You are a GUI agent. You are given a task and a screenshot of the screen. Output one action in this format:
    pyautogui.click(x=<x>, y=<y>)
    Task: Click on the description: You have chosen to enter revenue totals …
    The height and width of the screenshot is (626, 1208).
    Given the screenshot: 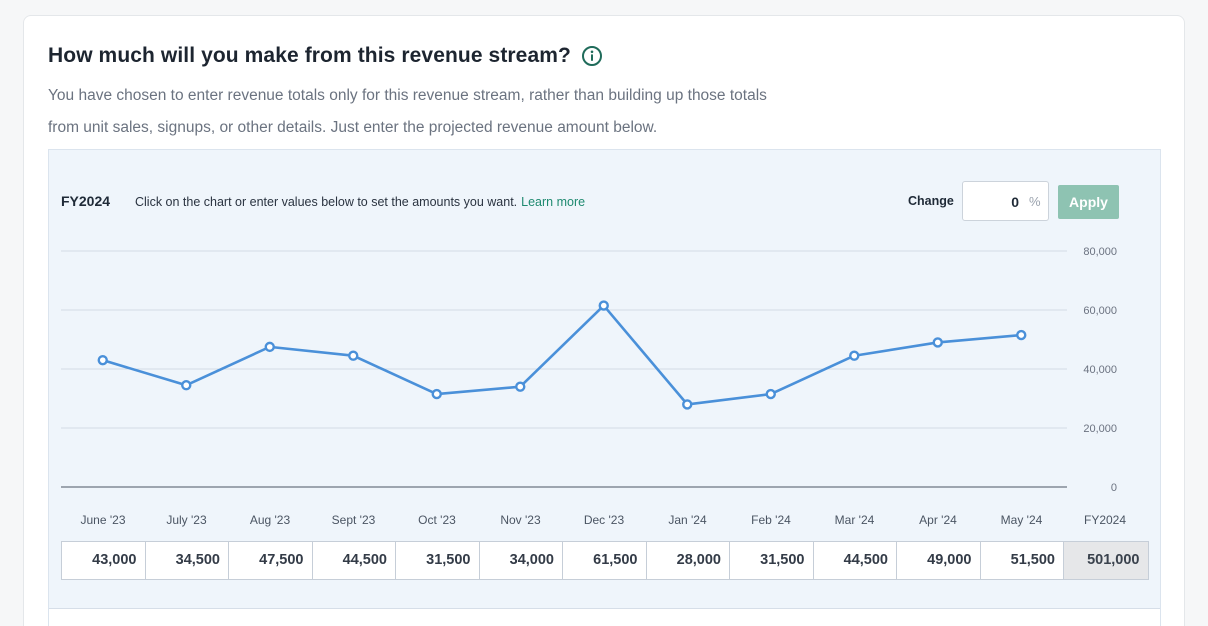 What is the action you would take?
    pyautogui.click(x=448, y=112)
    